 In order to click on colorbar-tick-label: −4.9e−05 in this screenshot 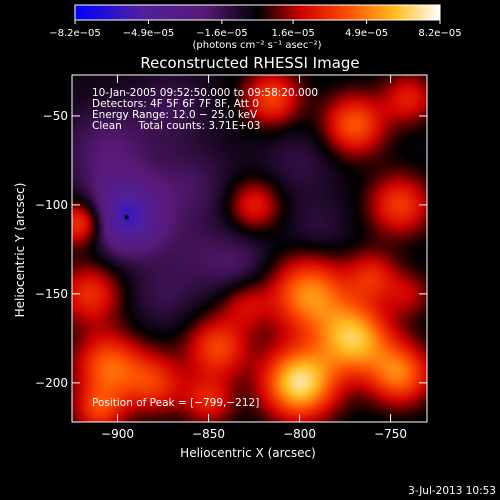, I will do `click(149, 33)`.